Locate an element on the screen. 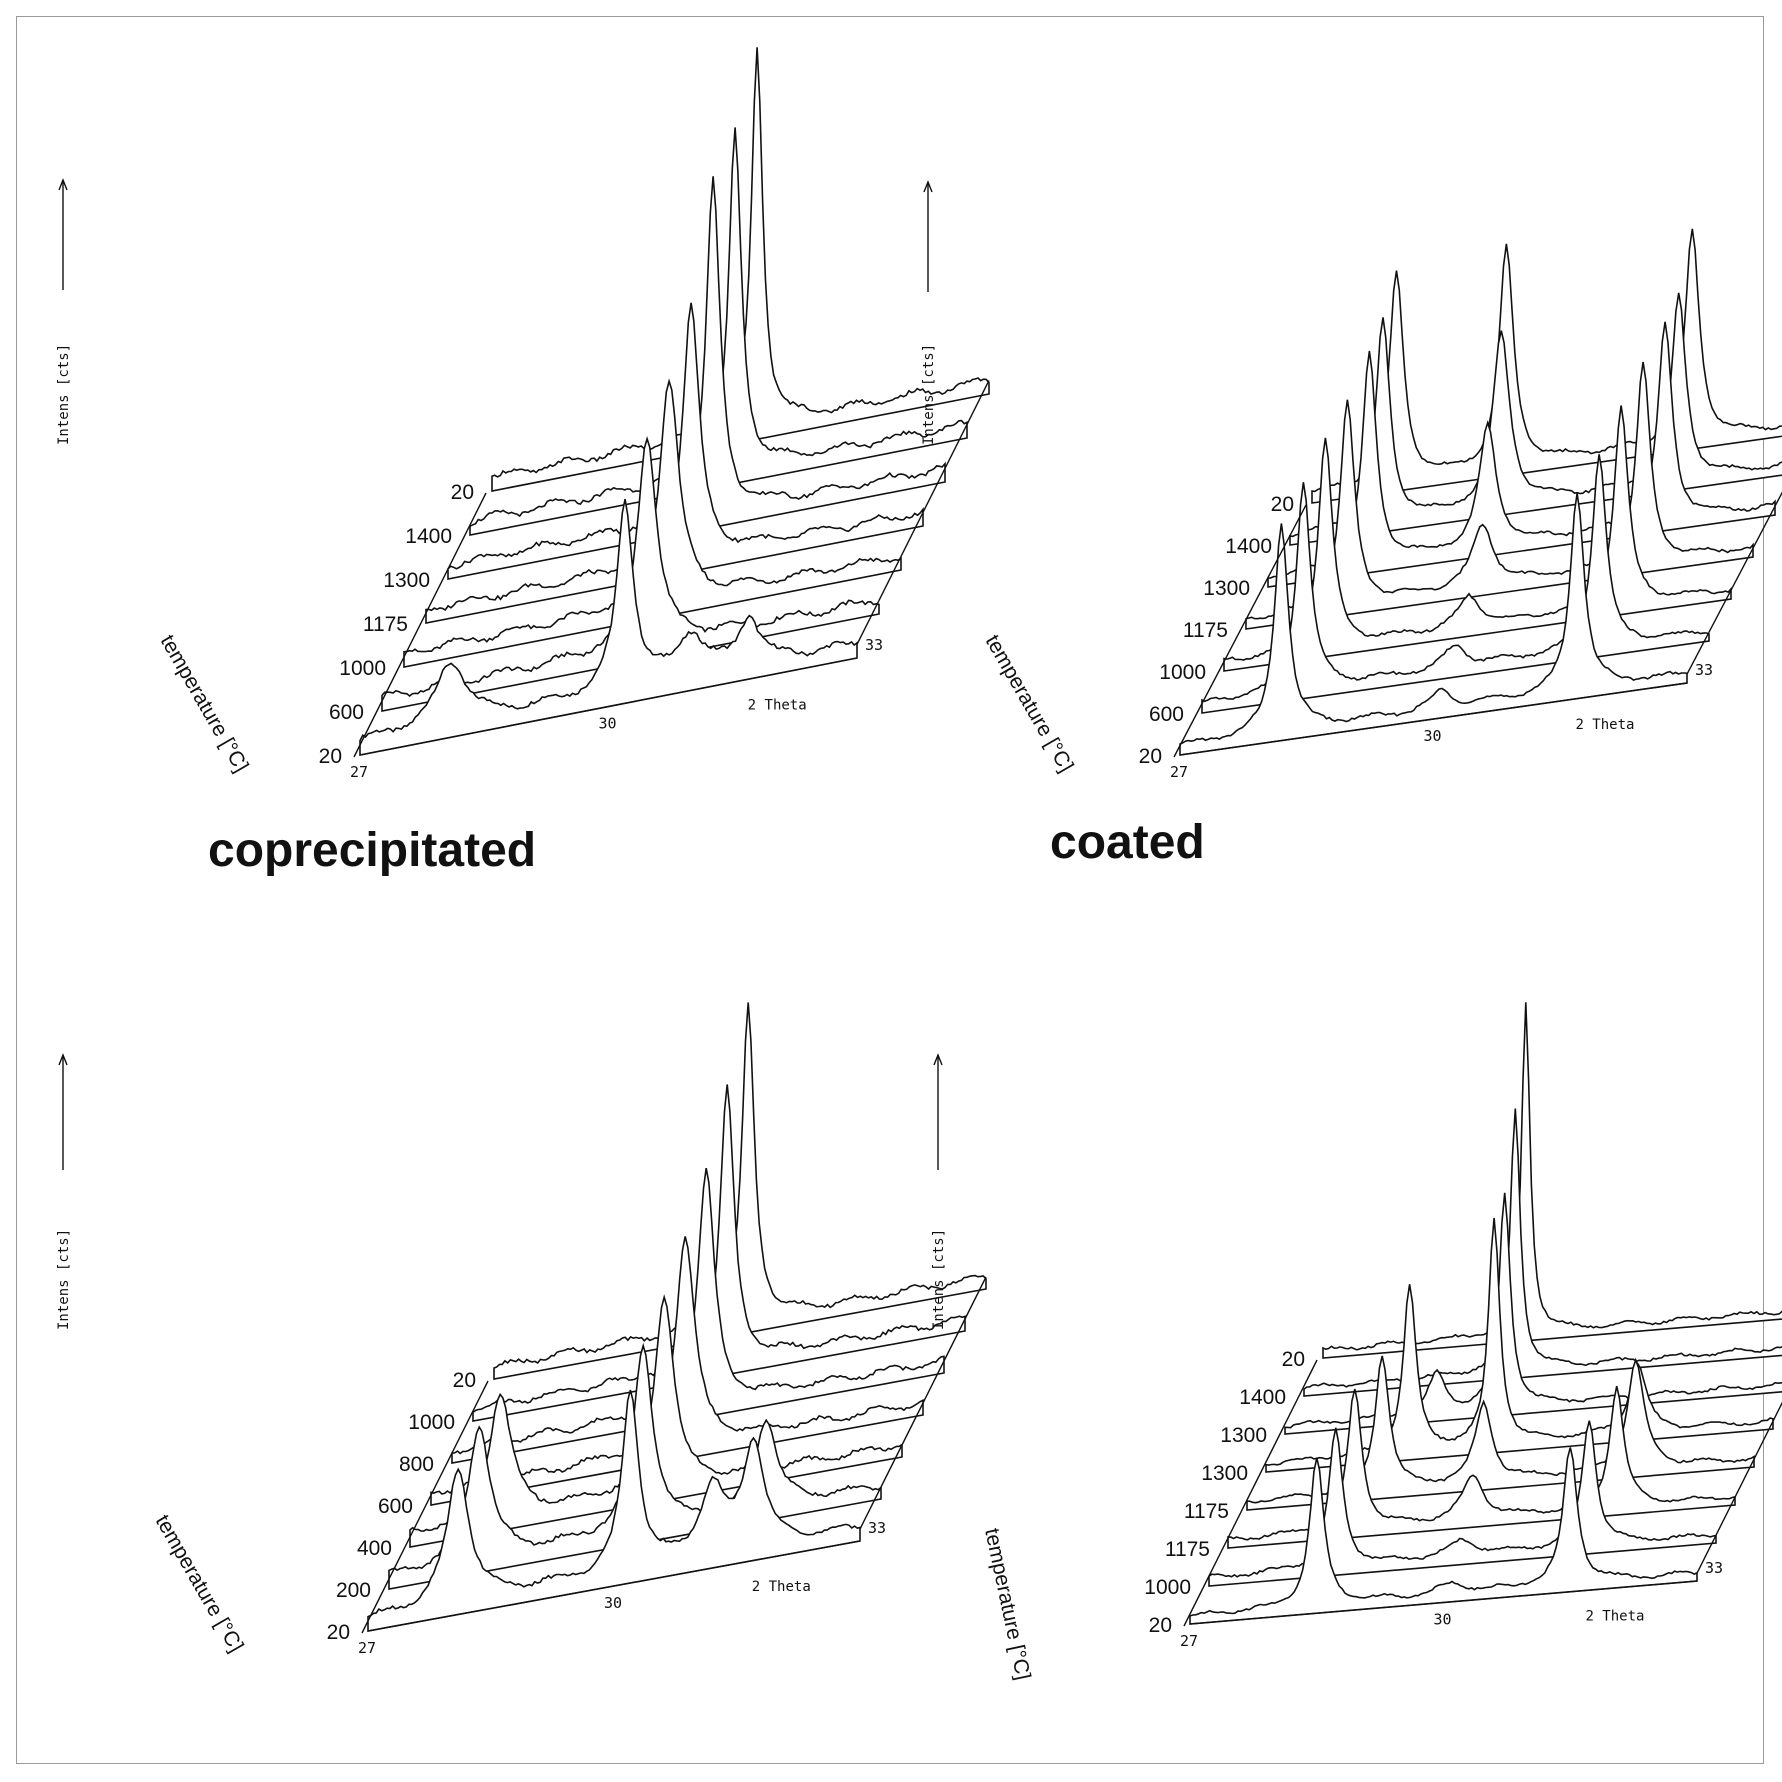  caption-coprecipitated: coprecipitated is located at coordinates (372, 850).